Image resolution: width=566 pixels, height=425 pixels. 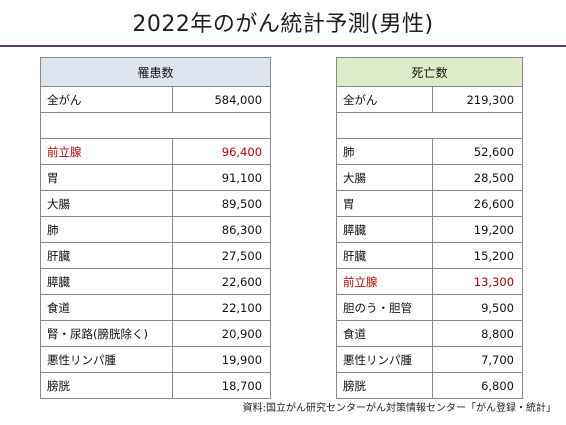 What do you see at coordinates (477, 229) in the screenshot?
I see `count-value: 19,200` at bounding box center [477, 229].